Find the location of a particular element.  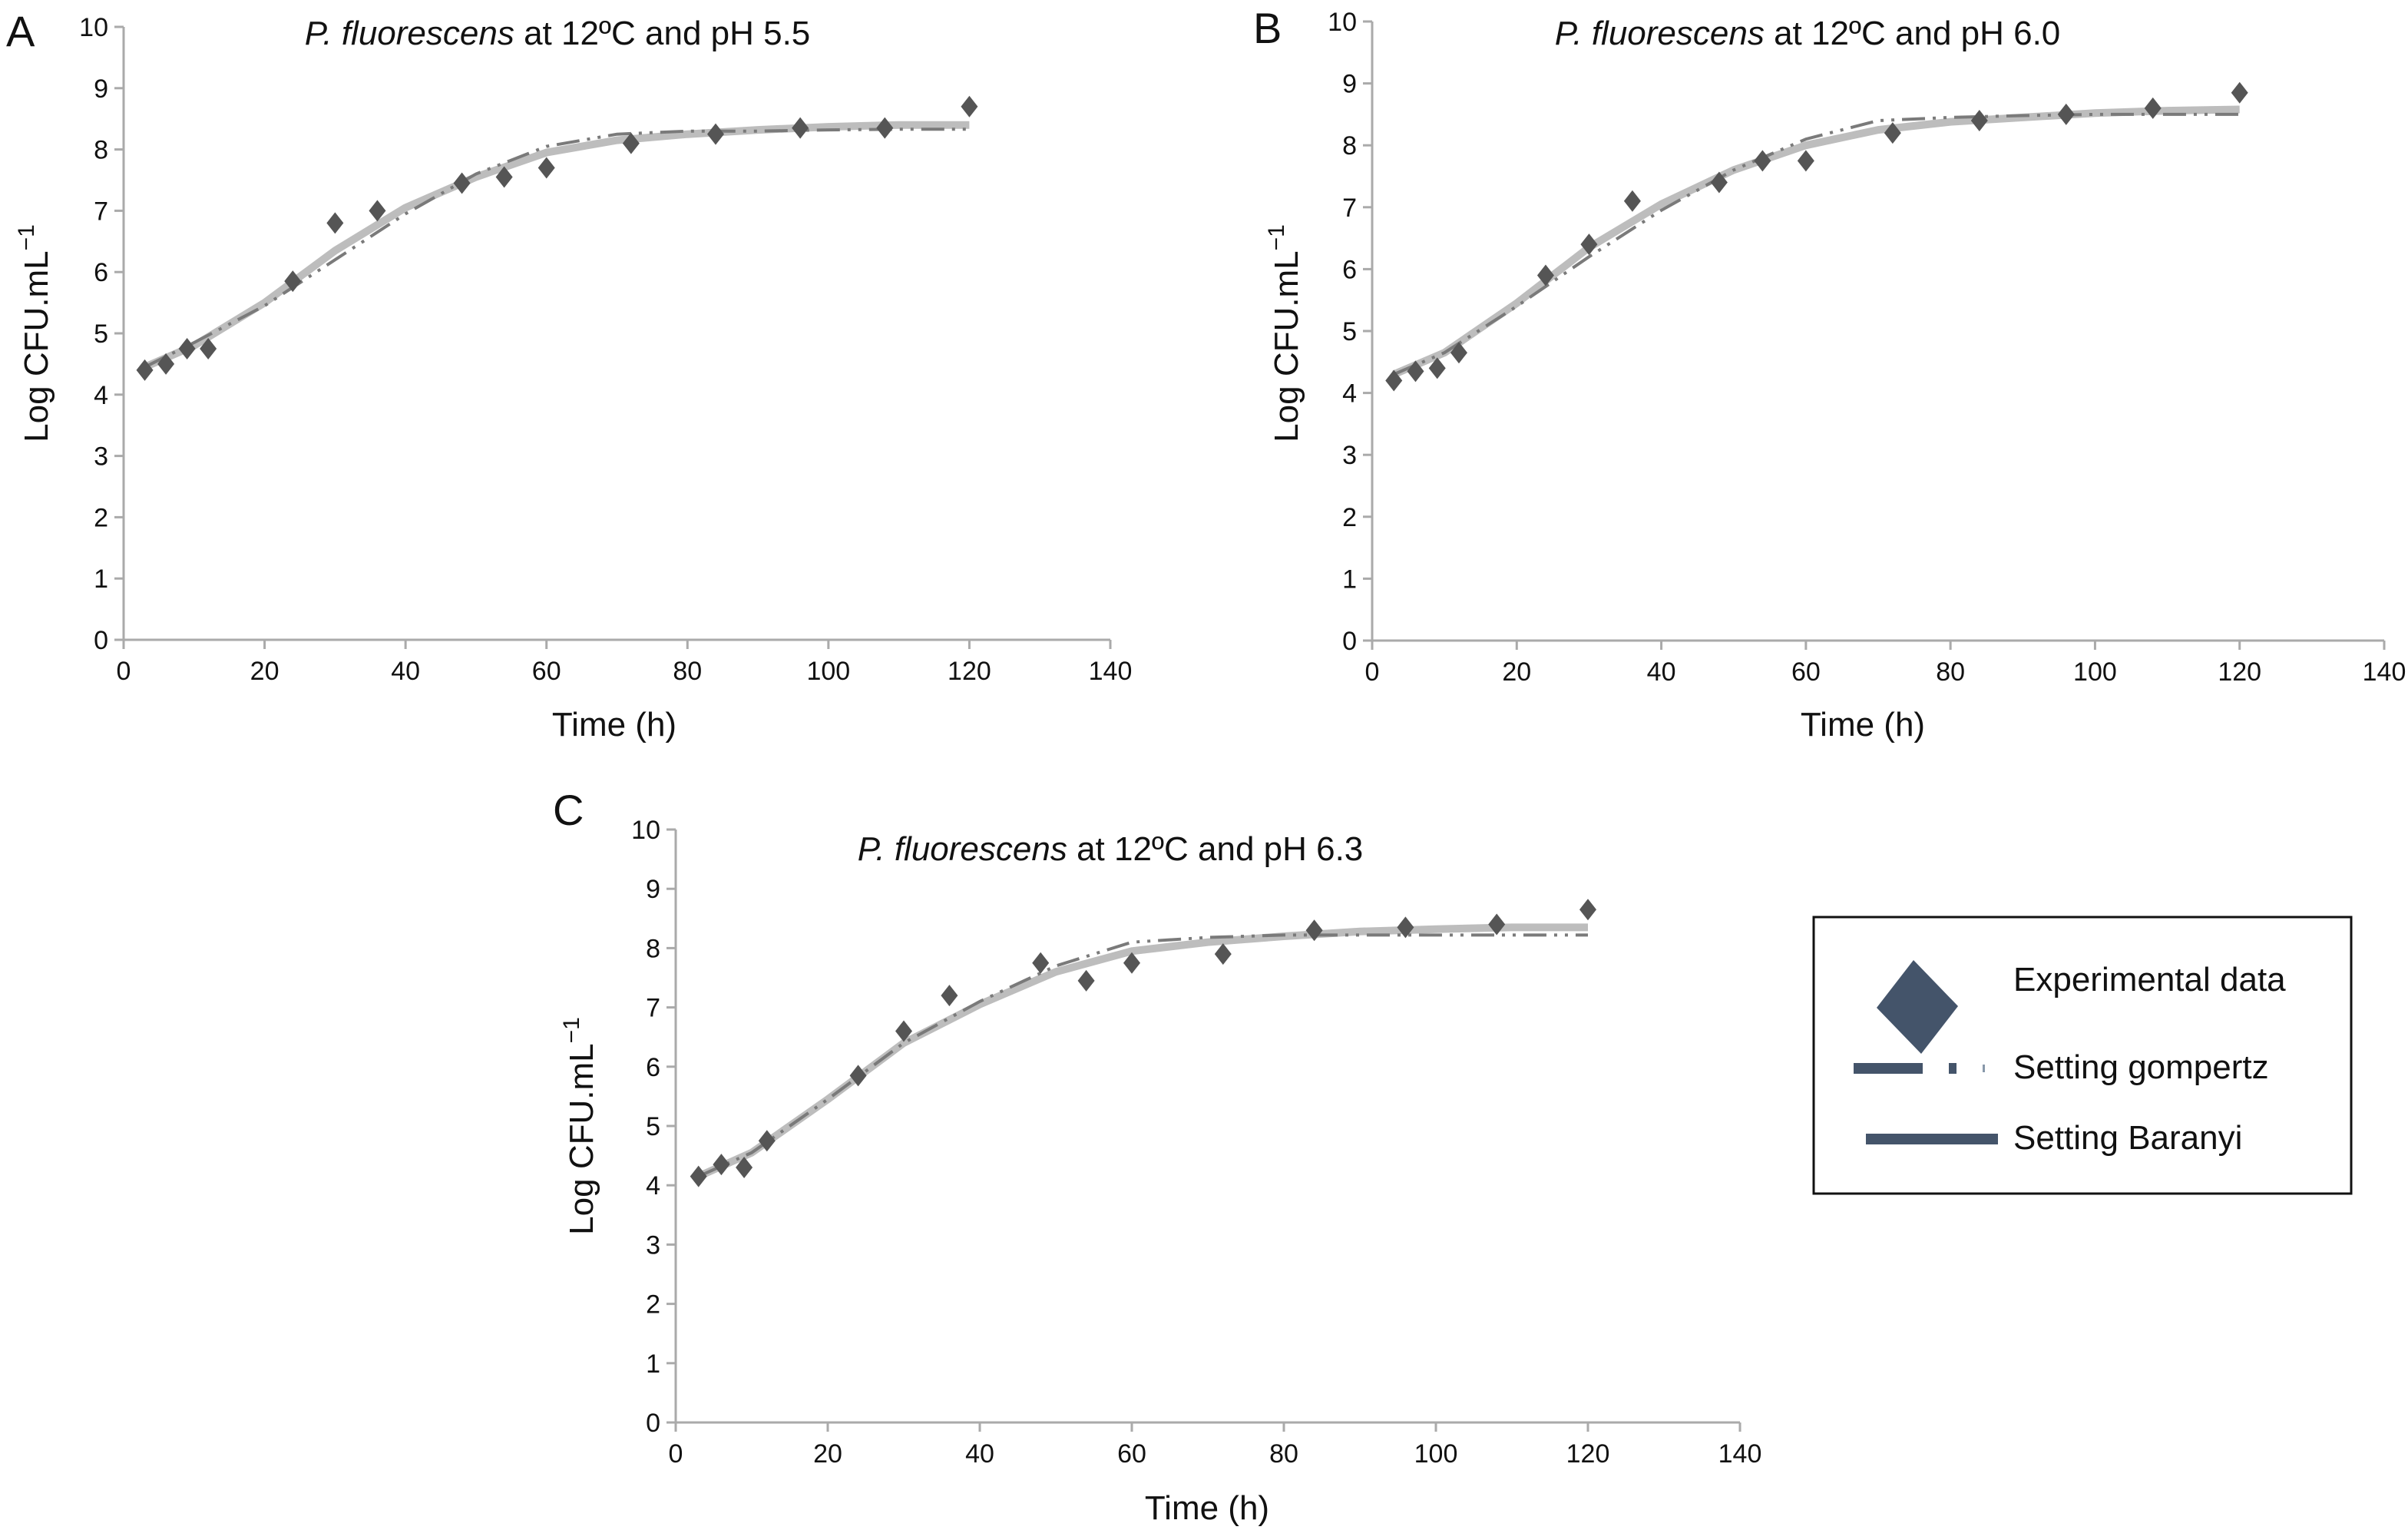

title-conditions: at 12ºC and pH 6.0 is located at coordinates (1913, 33).